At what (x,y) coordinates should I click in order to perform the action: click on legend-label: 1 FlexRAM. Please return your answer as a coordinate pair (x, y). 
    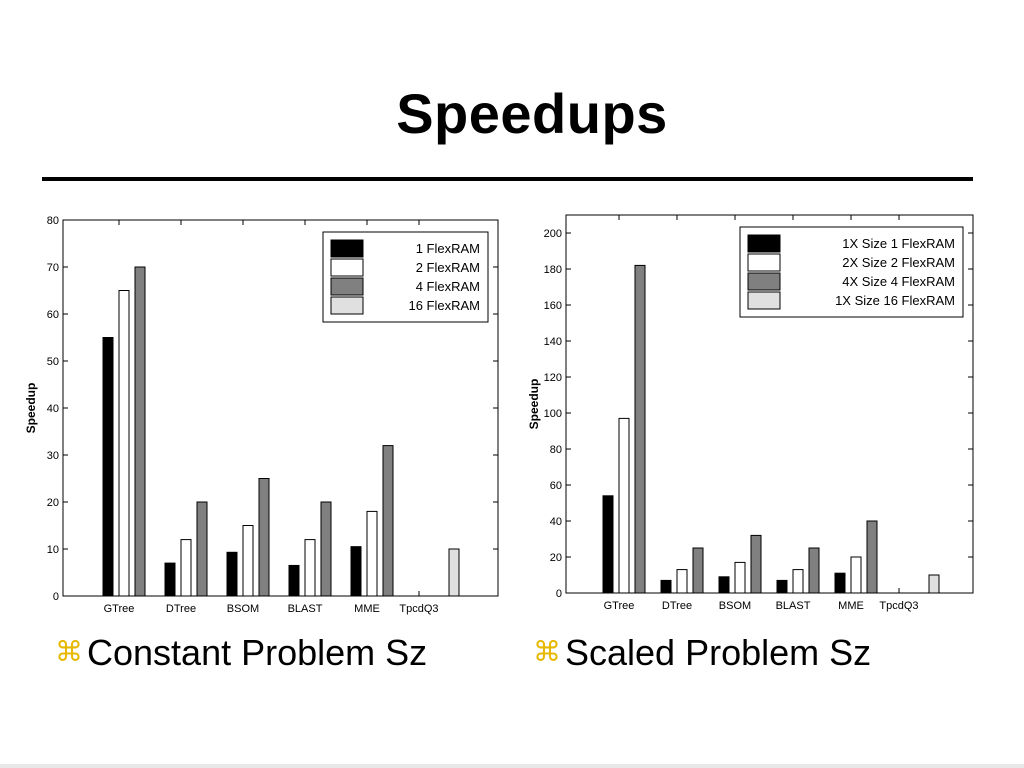
    Looking at the image, I should click on (448, 248).